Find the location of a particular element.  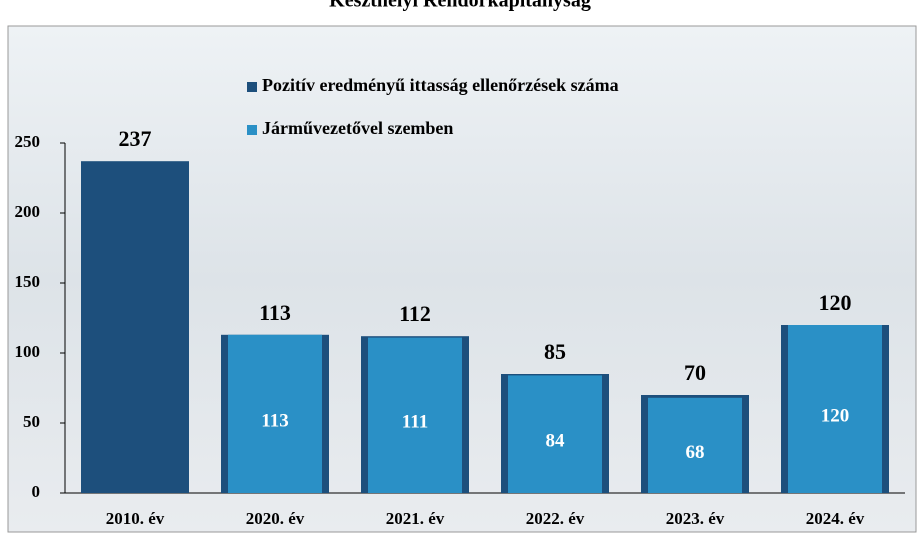

data-label: 85 is located at coordinates (555, 351).